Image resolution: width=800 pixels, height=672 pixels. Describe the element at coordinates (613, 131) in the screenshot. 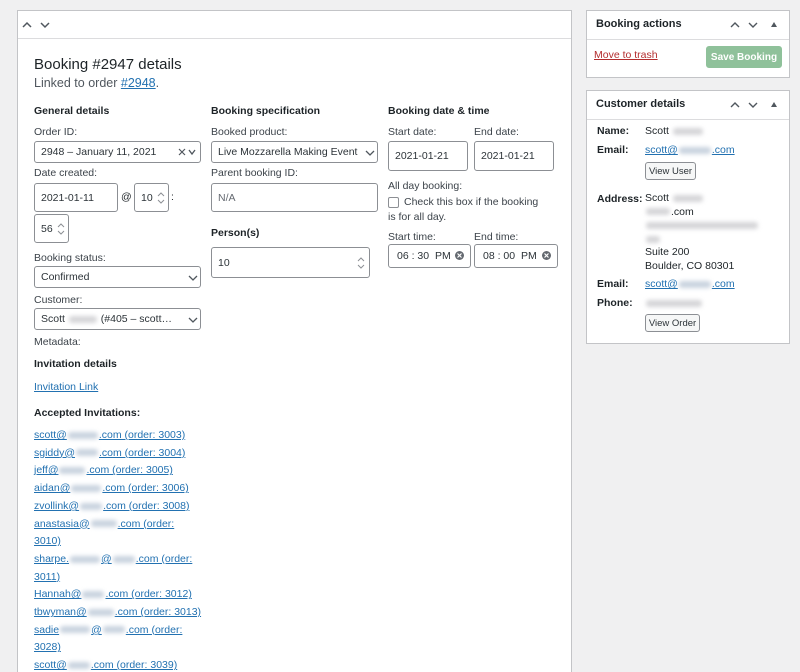

I see `field-label: Name:` at that location.